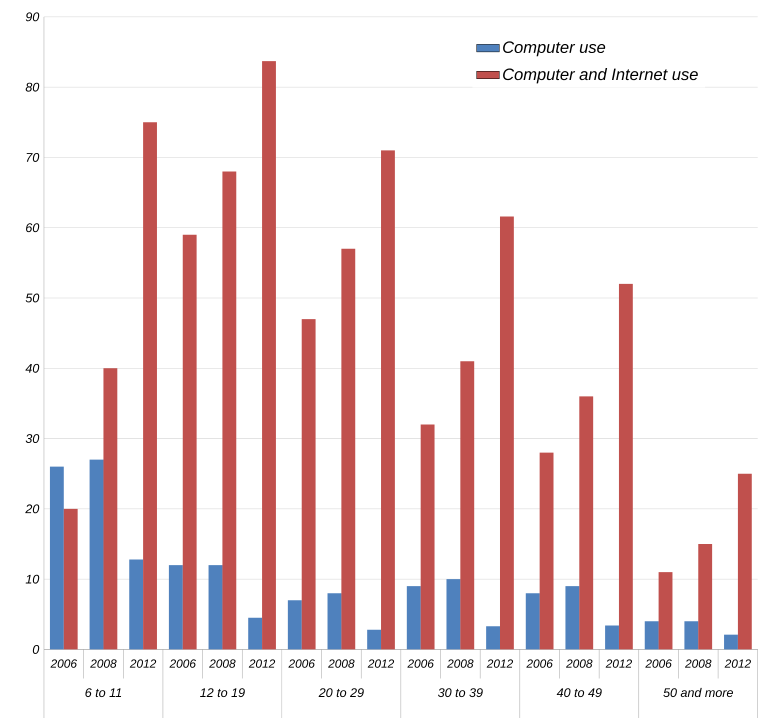 The image size is (758, 718). I want to click on text: 40 to 49, so click(579, 692).